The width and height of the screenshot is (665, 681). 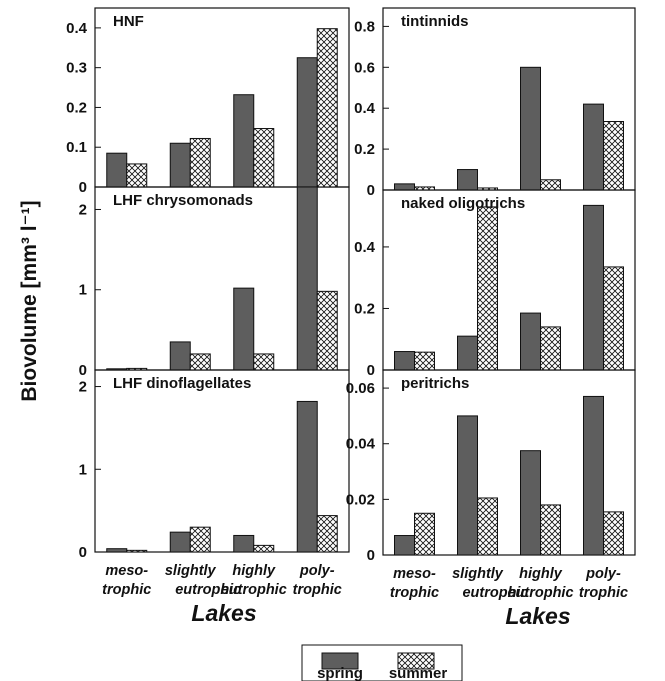 What do you see at coordinates (183, 200) in the screenshot?
I see `panel-title-lhf-chrysomonads: LHF chrysomonads` at bounding box center [183, 200].